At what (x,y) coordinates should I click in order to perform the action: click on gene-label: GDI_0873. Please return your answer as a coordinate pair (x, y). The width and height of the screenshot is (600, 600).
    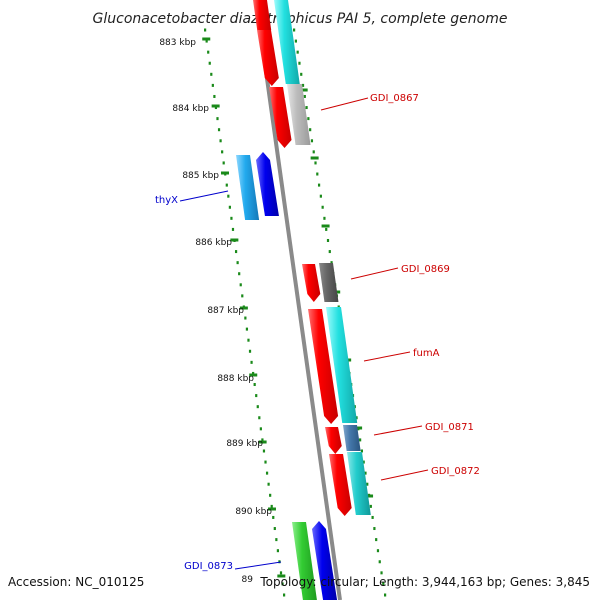
    Looking at the image, I should click on (208, 566).